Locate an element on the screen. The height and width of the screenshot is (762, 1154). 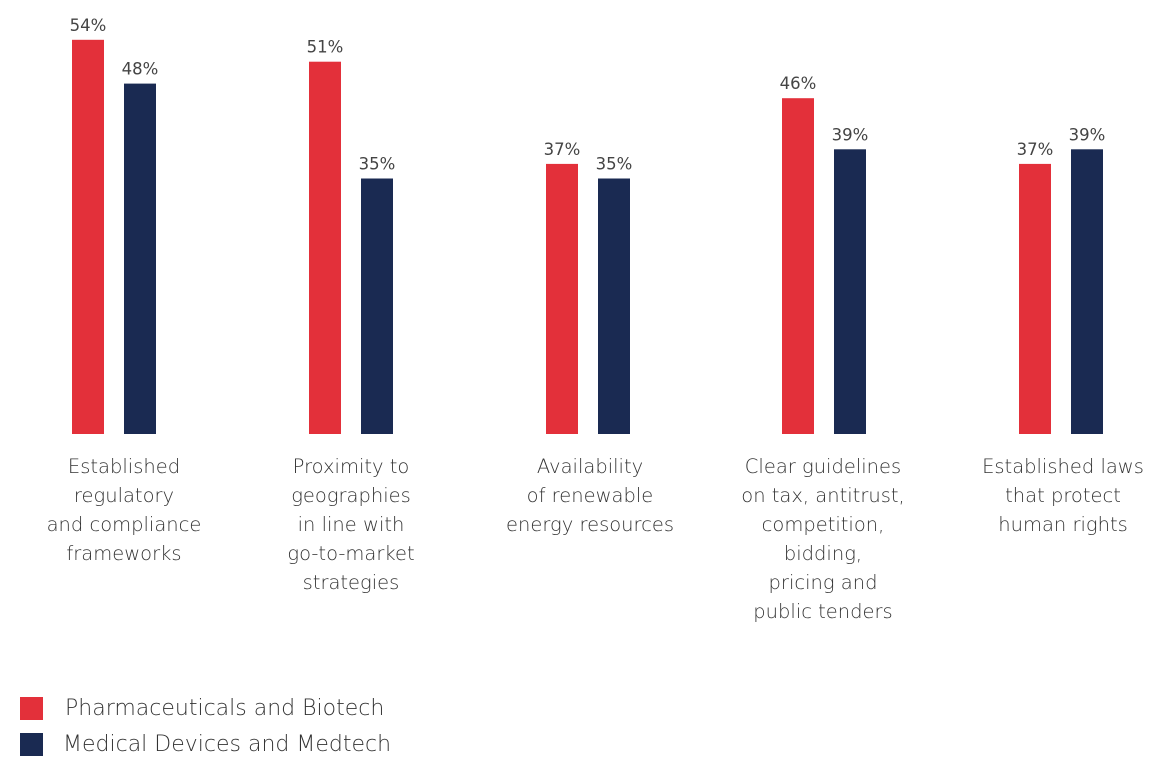
data-label-medtech-2: 35% is located at coordinates (377, 164).